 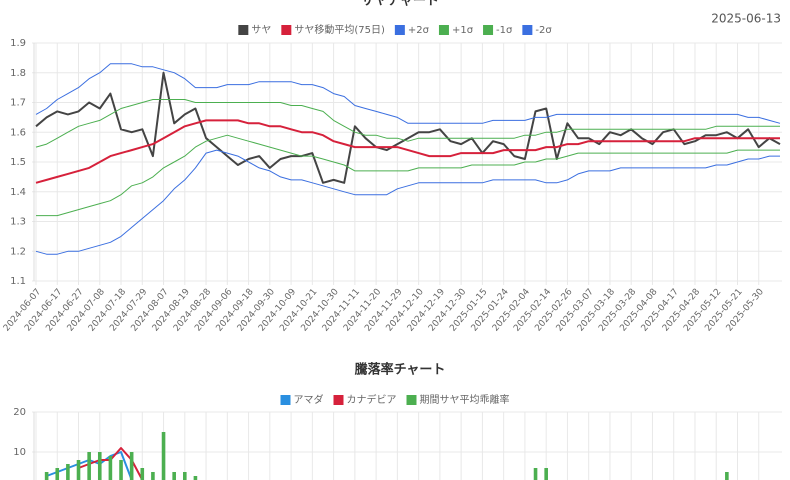 I want to click on y-tick-label: 10, so click(x=19, y=452).